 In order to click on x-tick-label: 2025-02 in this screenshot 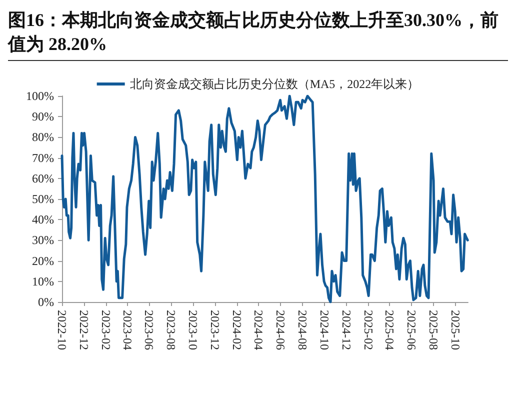, I will do `click(369, 330)`.